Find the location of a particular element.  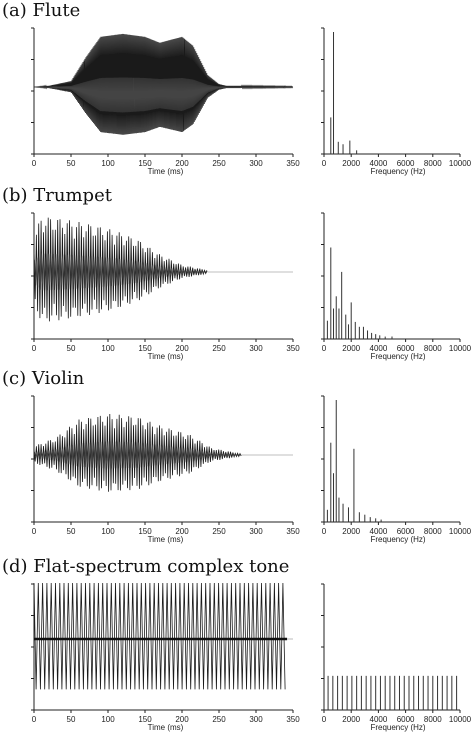

panel-title: (d) Flat-spectrum complex tone is located at coordinates (145, 566).